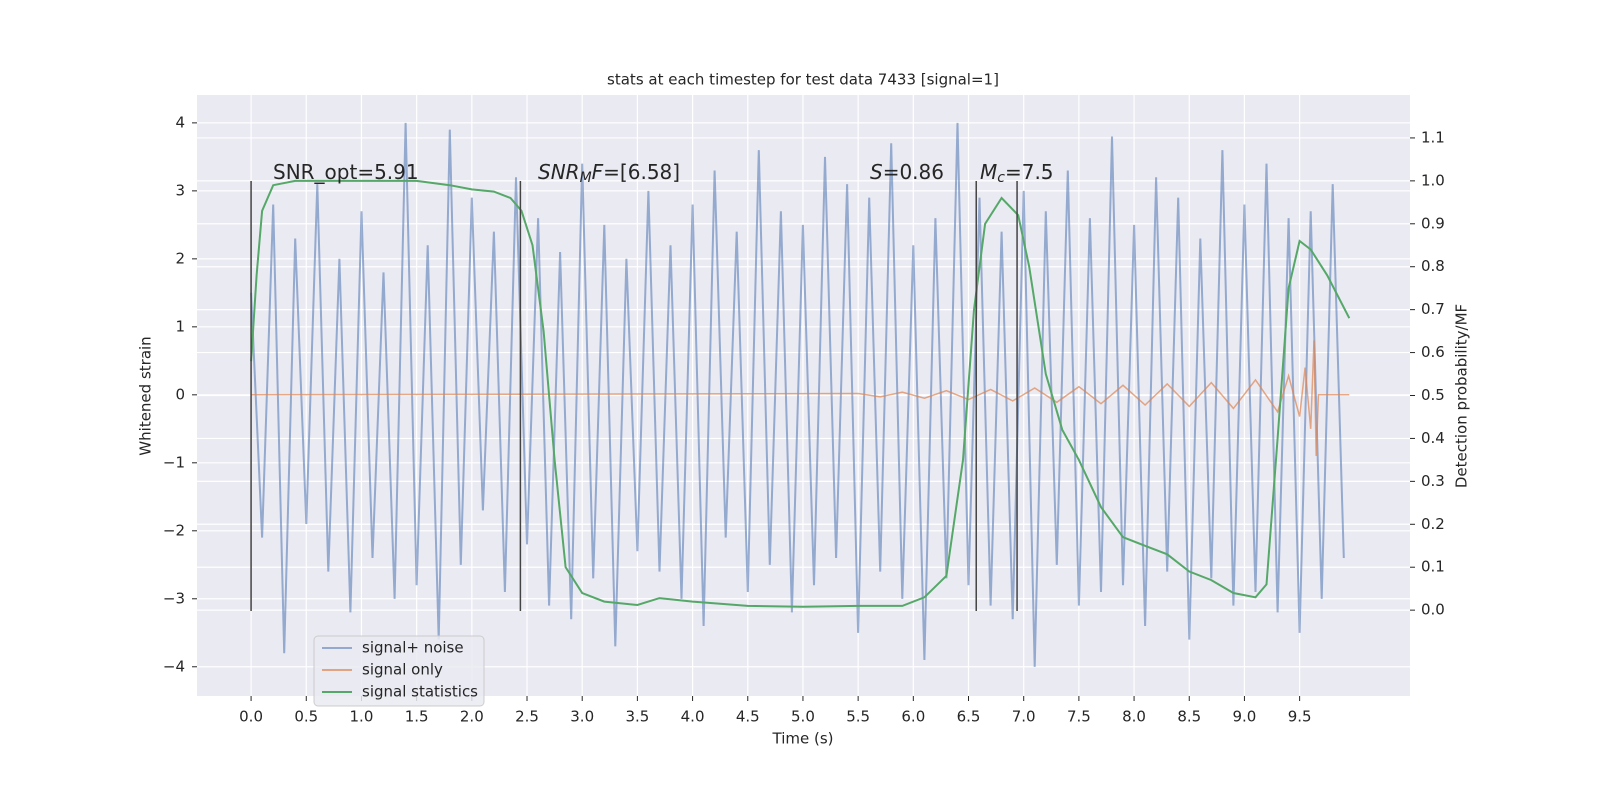 This screenshot has height=800, width=1600. I want to click on x-tick-label: 4.0, so click(693, 717).